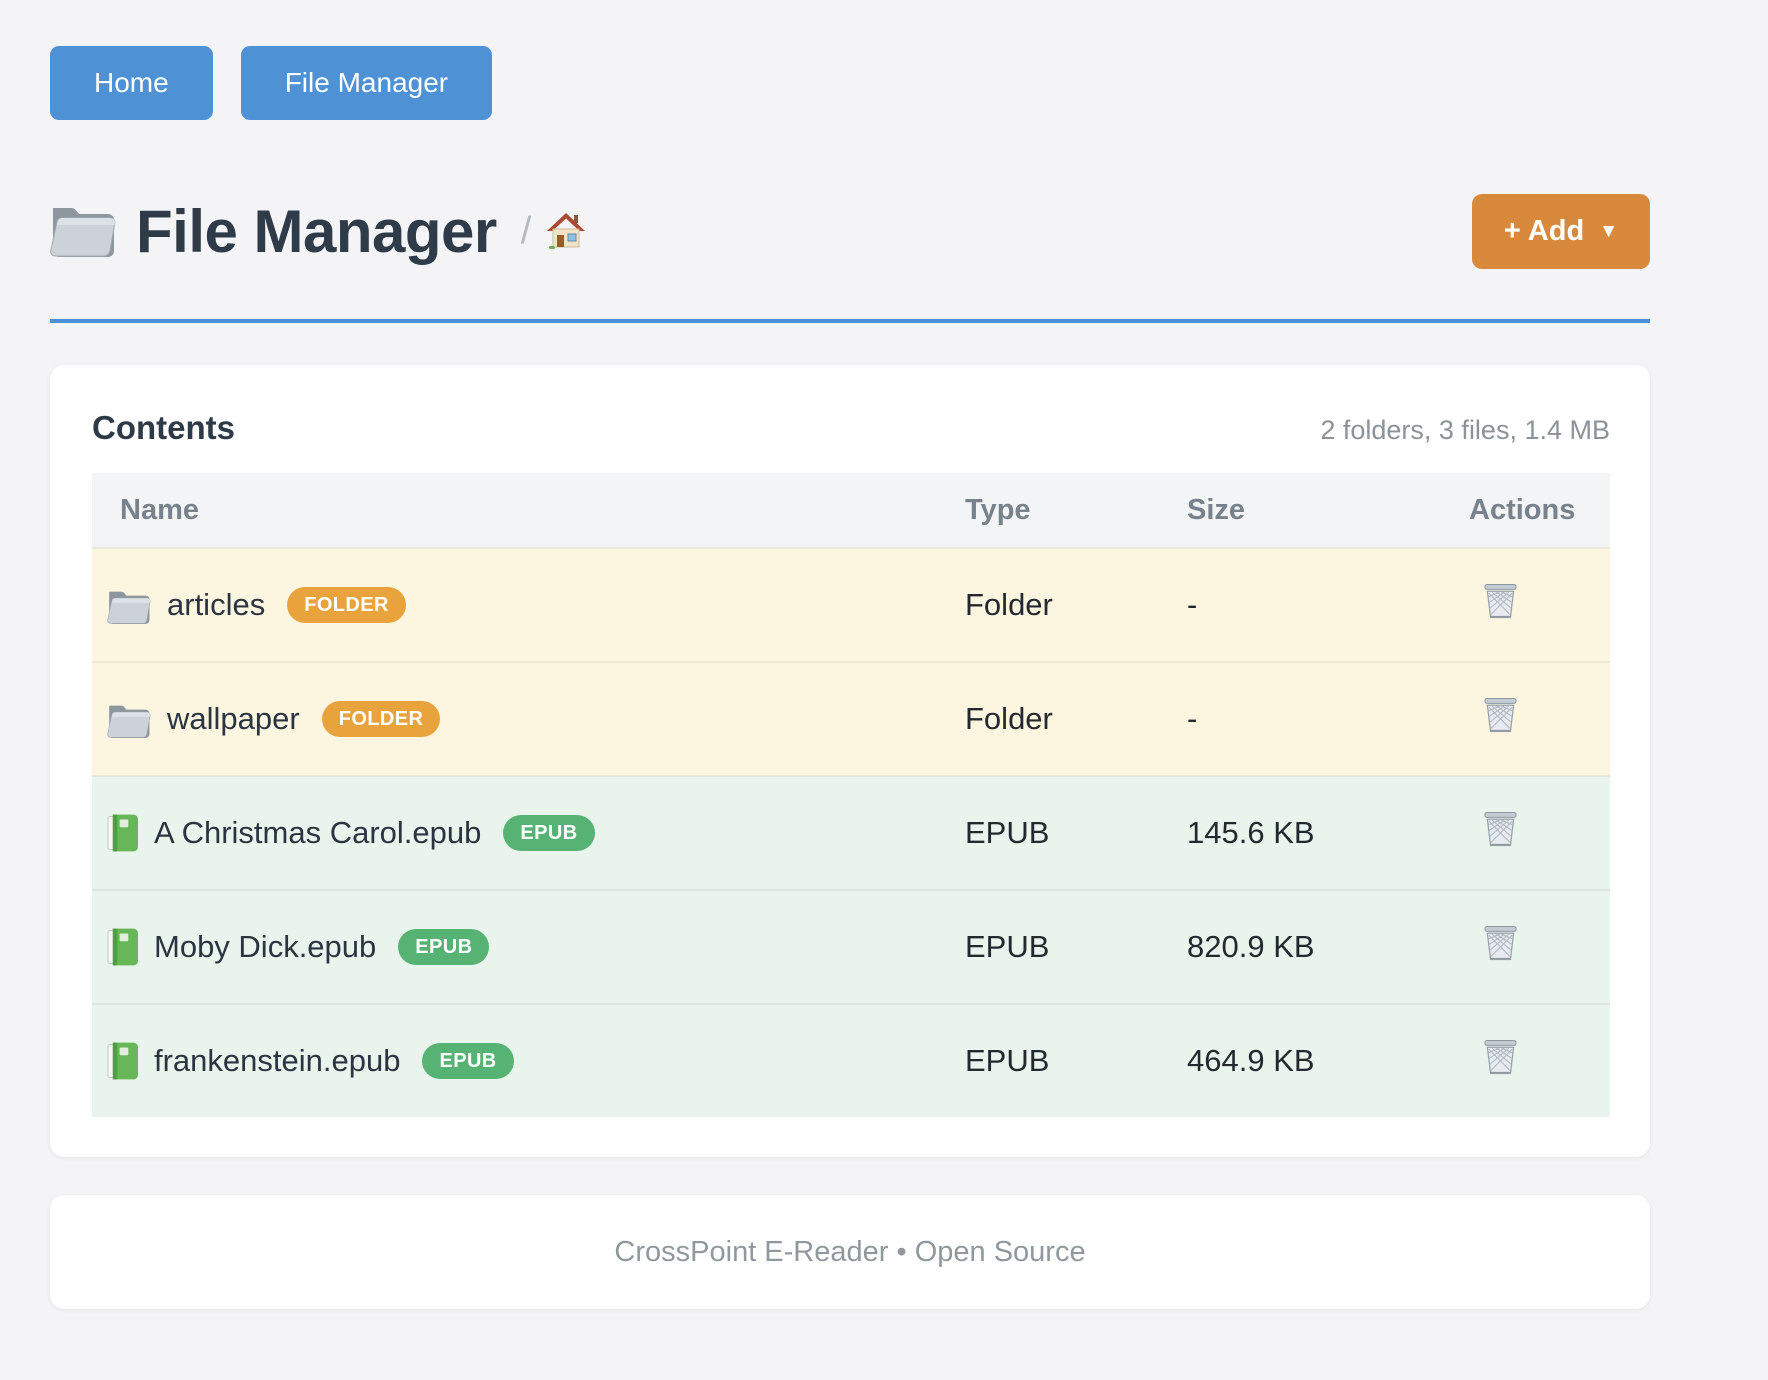  What do you see at coordinates (1544, 231) in the screenshot?
I see `add-button-label: + Add` at bounding box center [1544, 231].